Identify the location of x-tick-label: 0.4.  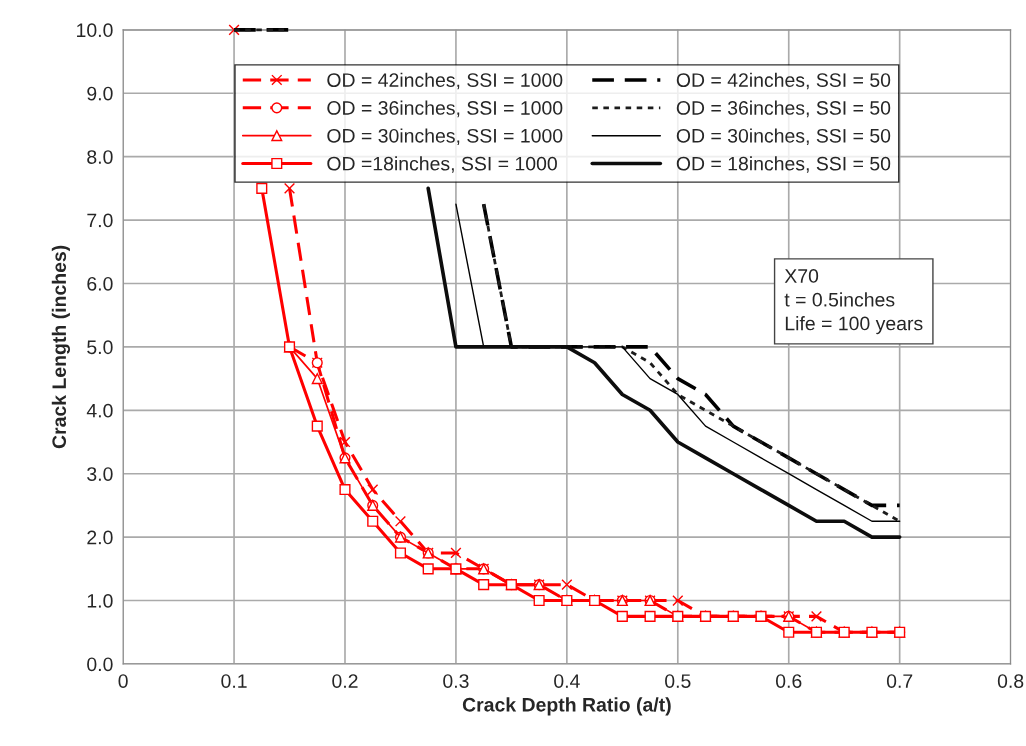
(567, 681).